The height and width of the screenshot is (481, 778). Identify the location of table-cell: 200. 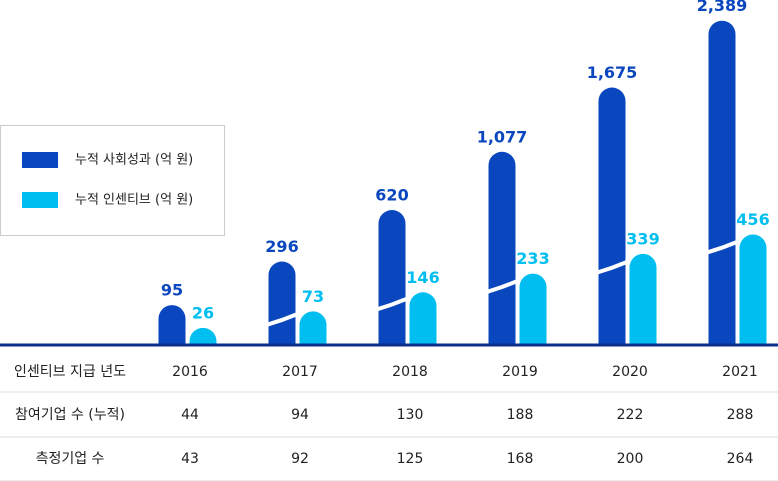
(630, 459).